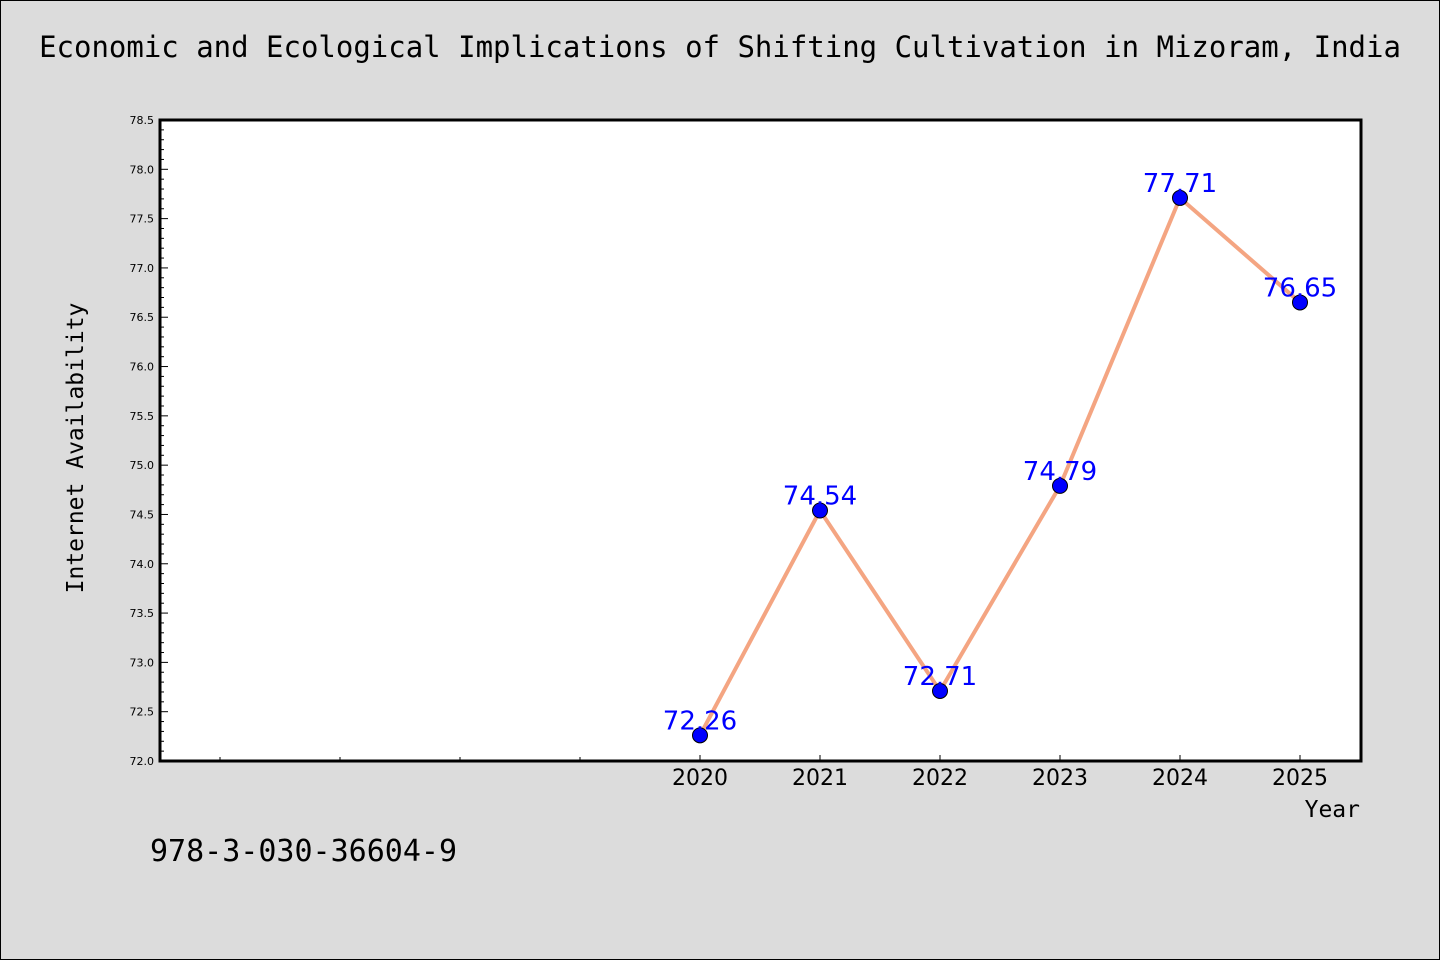  What do you see at coordinates (1300, 288) in the screenshot?
I see `data-label: 76.65` at bounding box center [1300, 288].